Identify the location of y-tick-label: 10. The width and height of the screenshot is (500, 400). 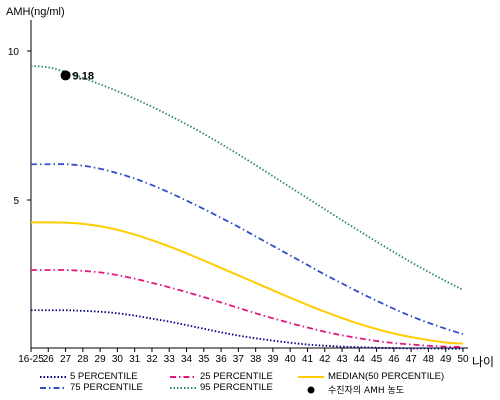
(14, 52).